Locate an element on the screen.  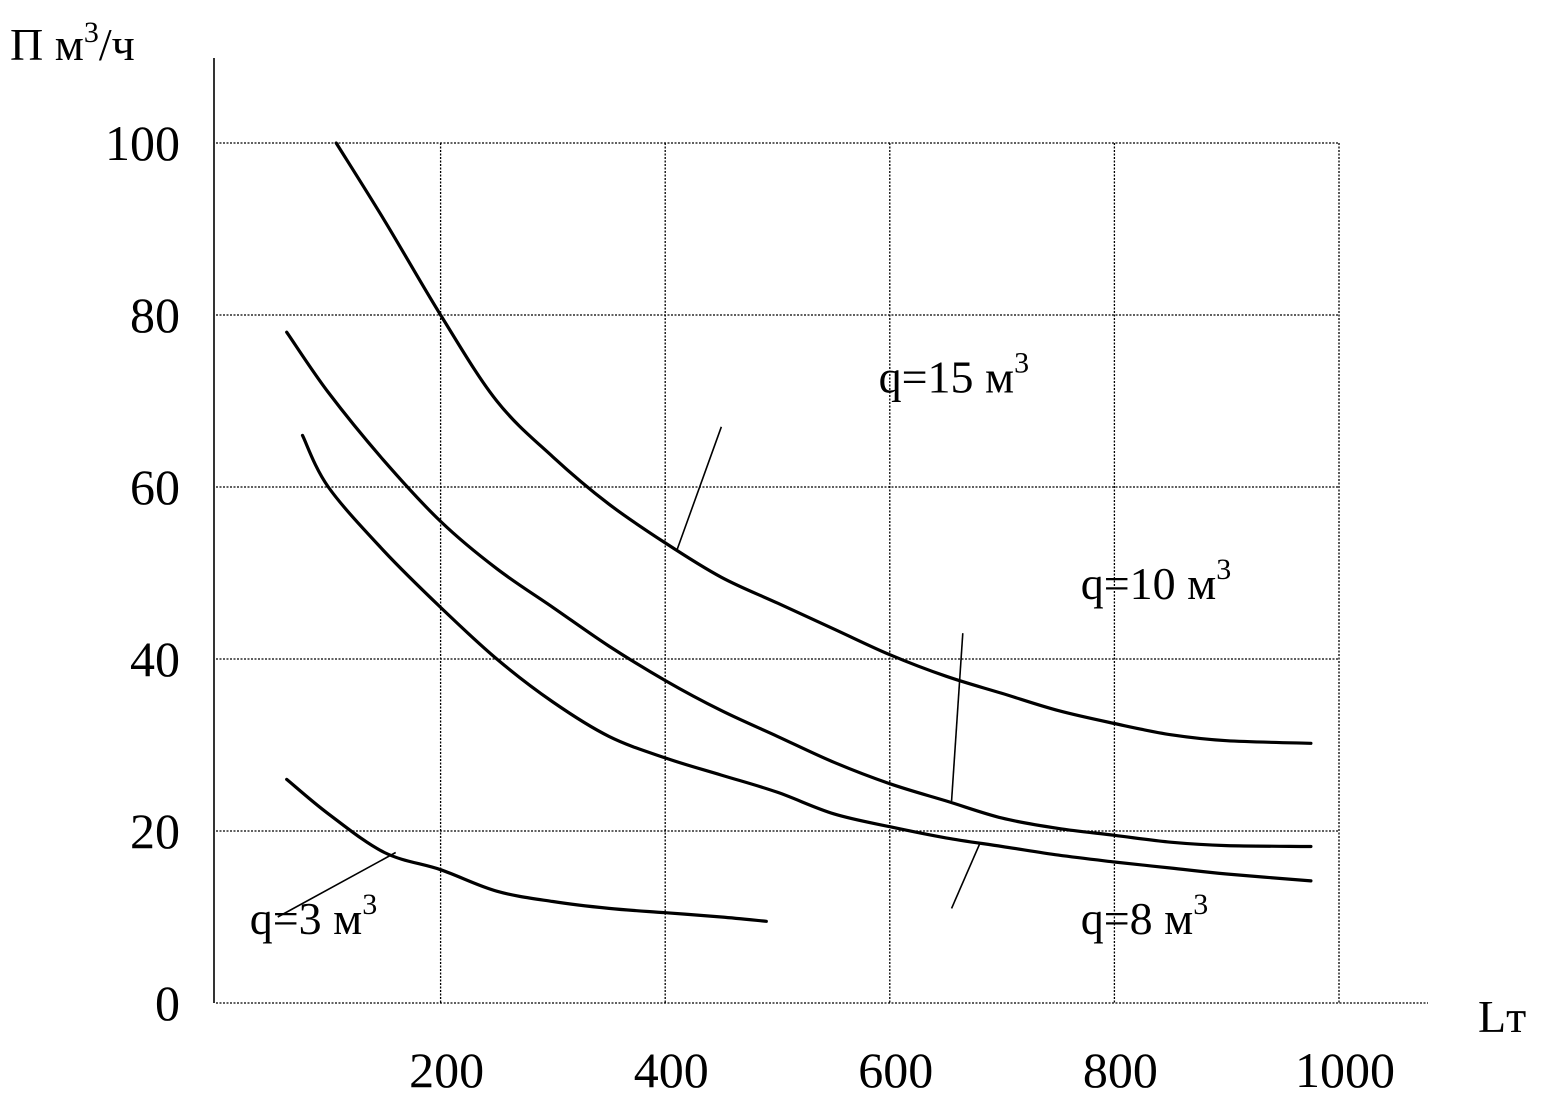
y-tick-label: 0 is located at coordinates (167, 1003).